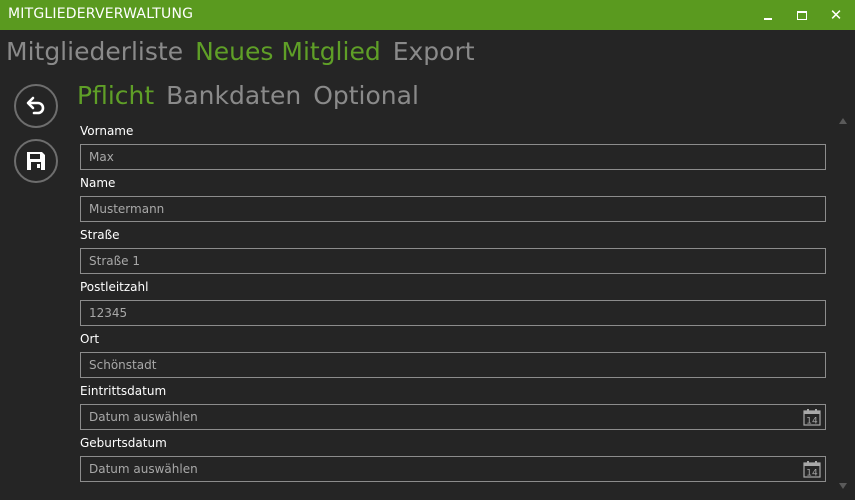  I want to click on field-strasse: Straße Straße 1, so click(453, 252).